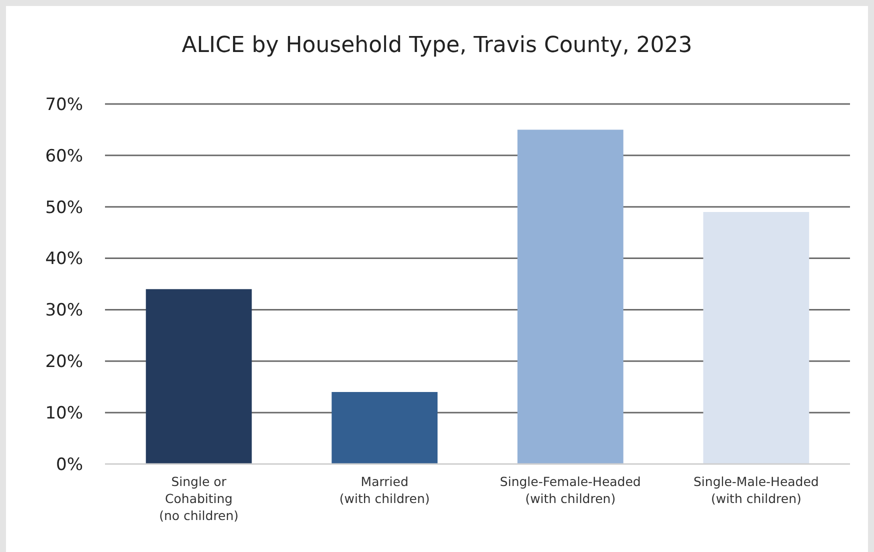 This screenshot has height=552, width=874. I want to click on x-tick-label: Single-Female-Headed (with children), so click(570, 490).